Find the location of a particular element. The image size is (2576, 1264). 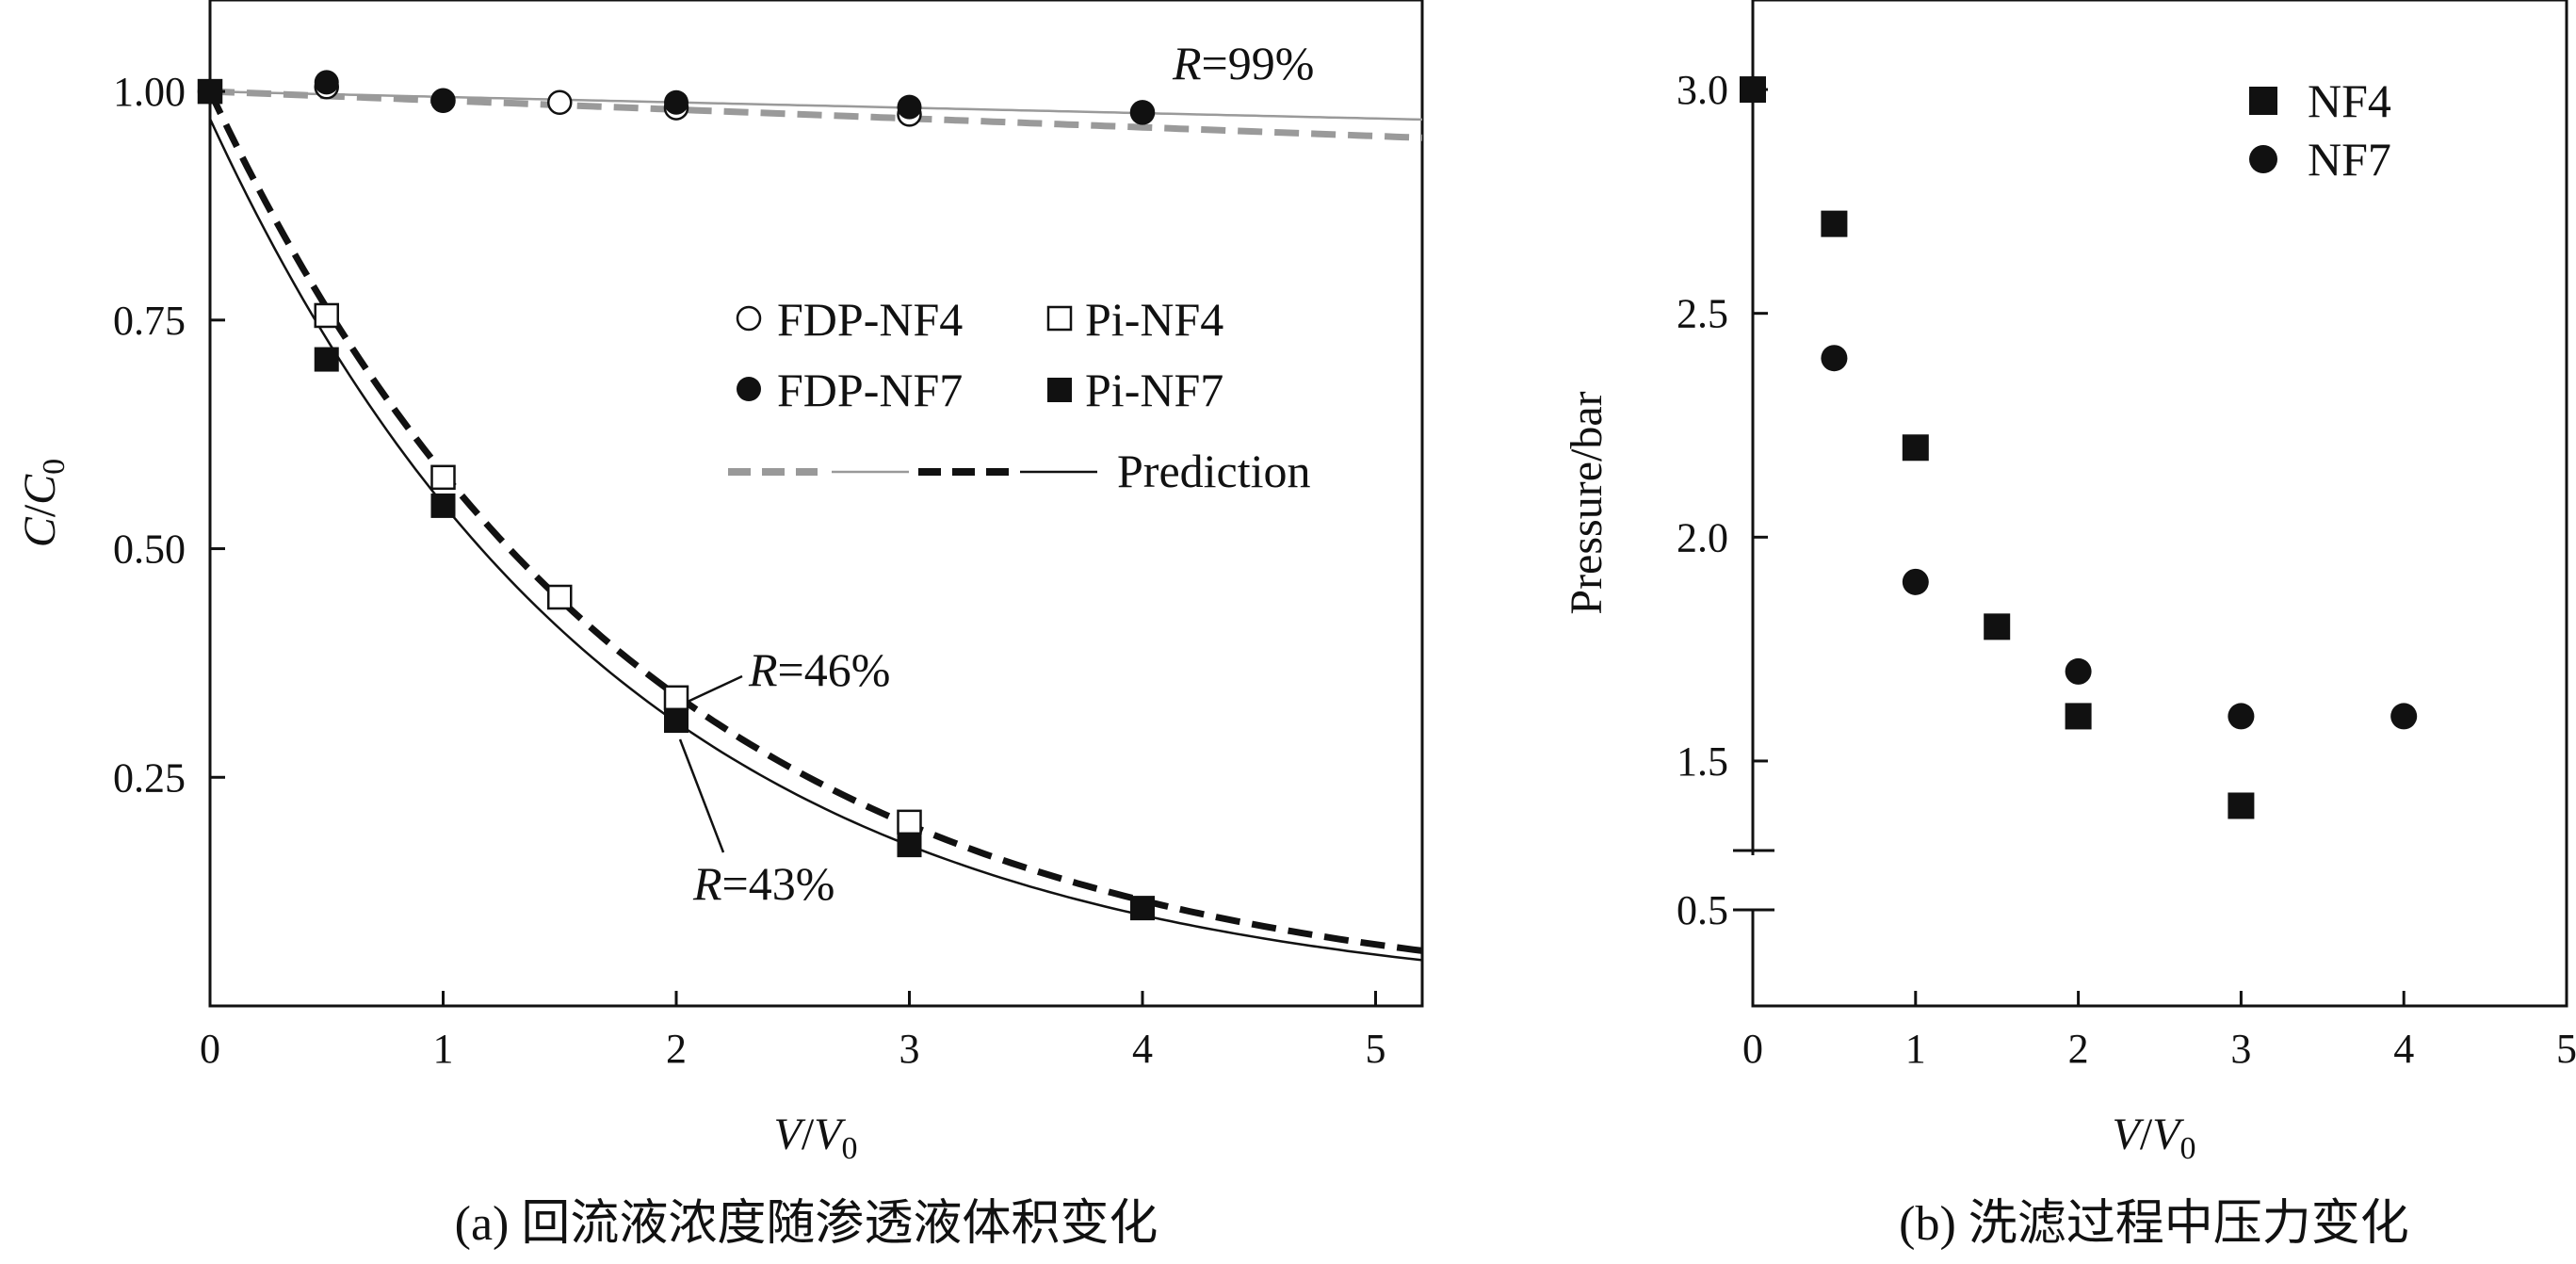

x-tick-label-a-1: 1 is located at coordinates (443, 1049).